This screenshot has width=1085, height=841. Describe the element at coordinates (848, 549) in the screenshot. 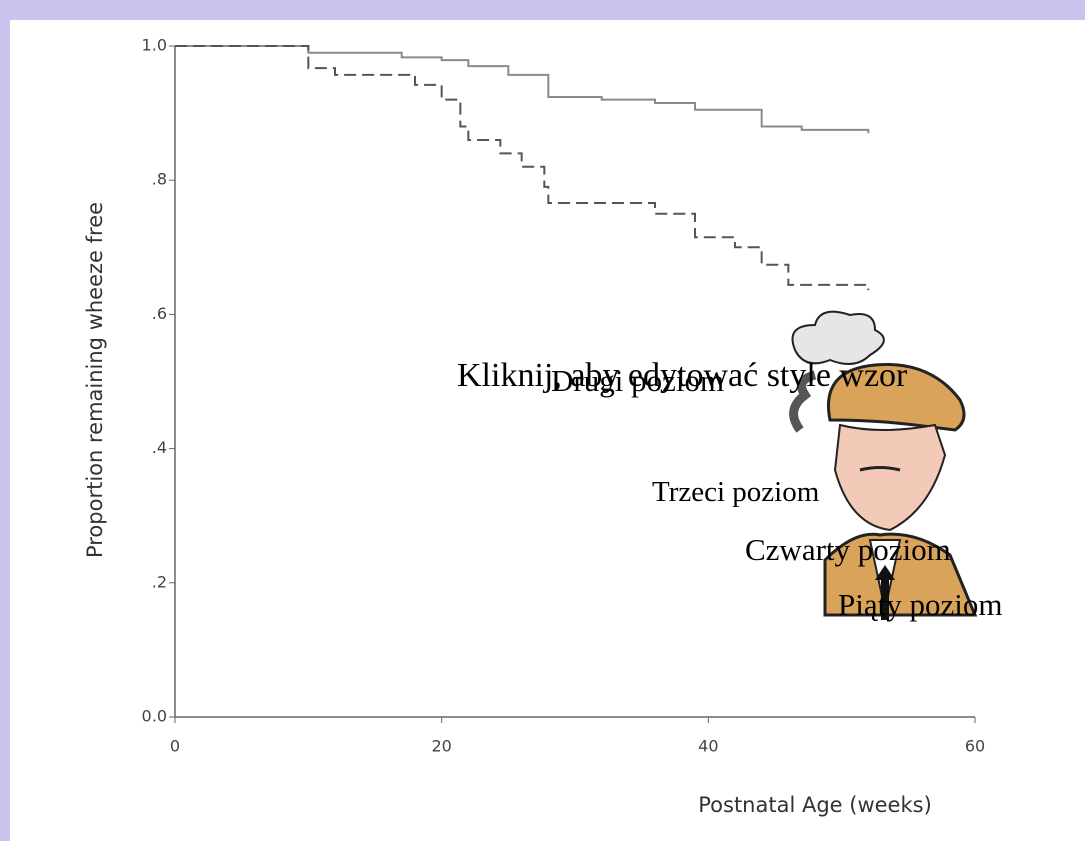

I see `level-4: Czwarty poziom` at that location.